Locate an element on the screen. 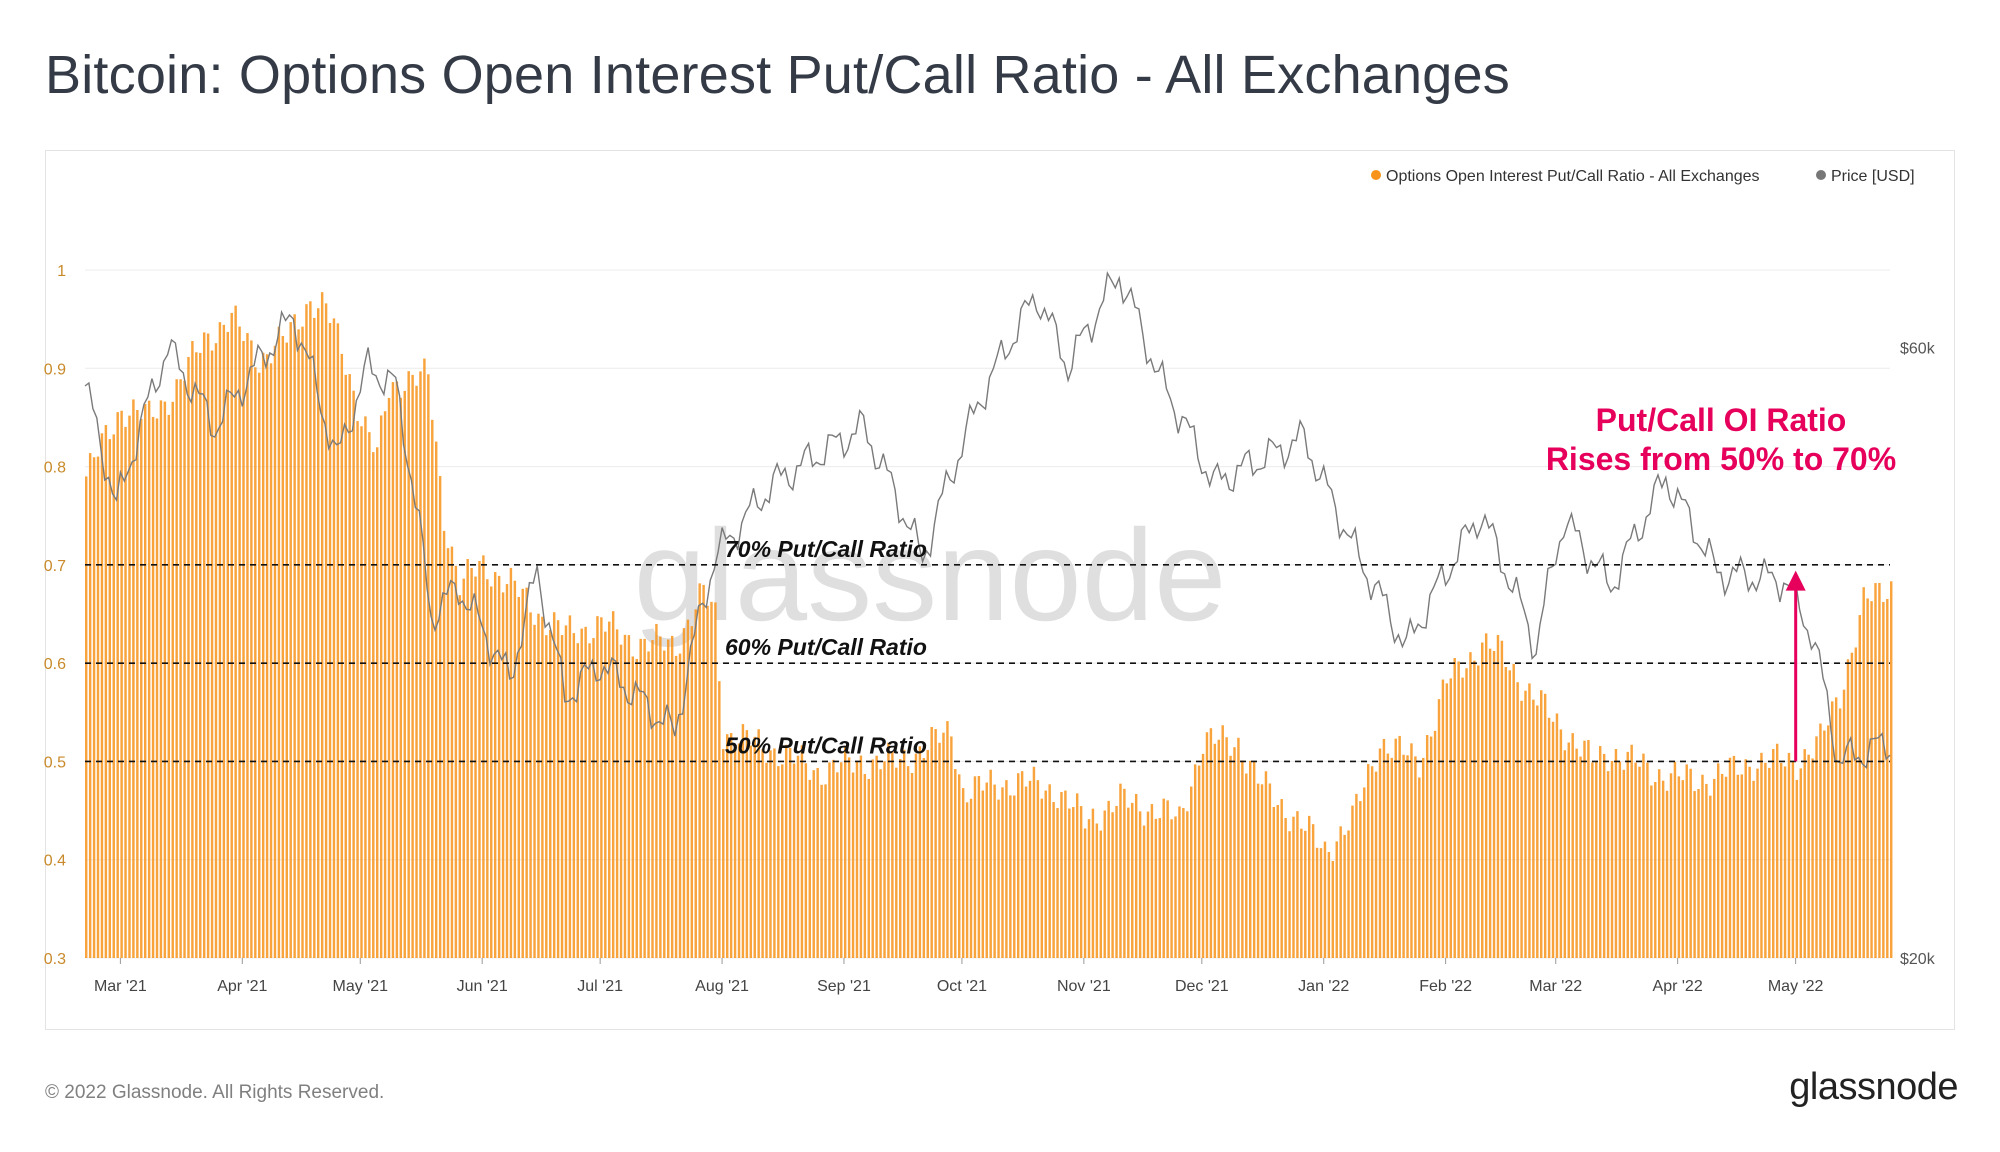 This screenshot has width=2000, height=1152. x-tick-label: Feb '22 is located at coordinates (1445, 986).